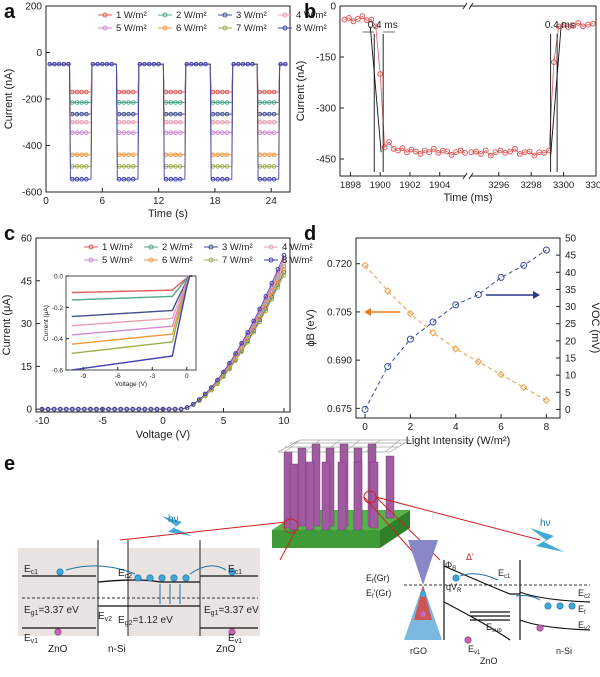 This screenshot has width=600, height=677. I want to click on esub-label: E, so click(489, 627).